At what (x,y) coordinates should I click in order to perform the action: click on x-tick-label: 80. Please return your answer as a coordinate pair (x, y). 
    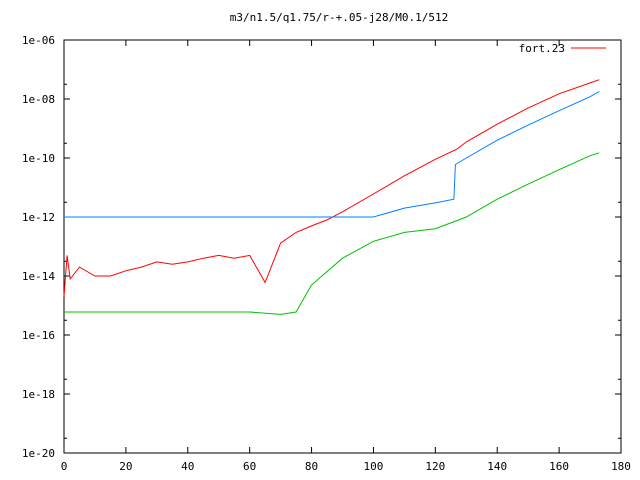
    Looking at the image, I should click on (311, 466).